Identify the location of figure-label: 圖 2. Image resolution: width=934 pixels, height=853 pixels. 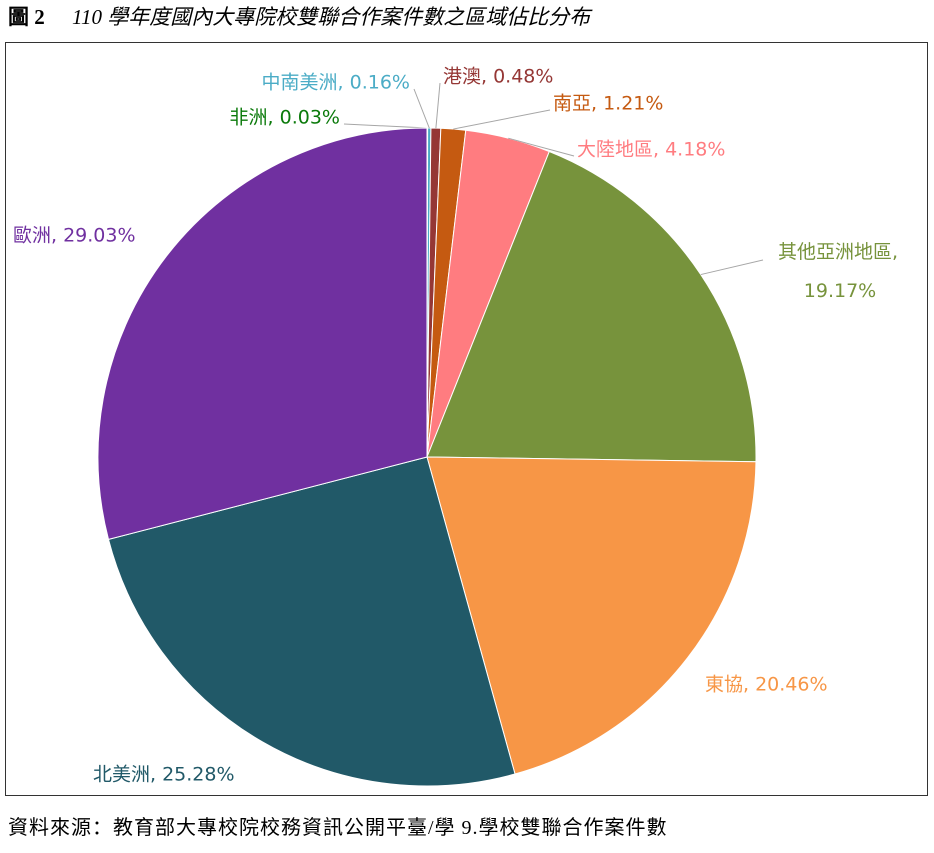
(26, 17).